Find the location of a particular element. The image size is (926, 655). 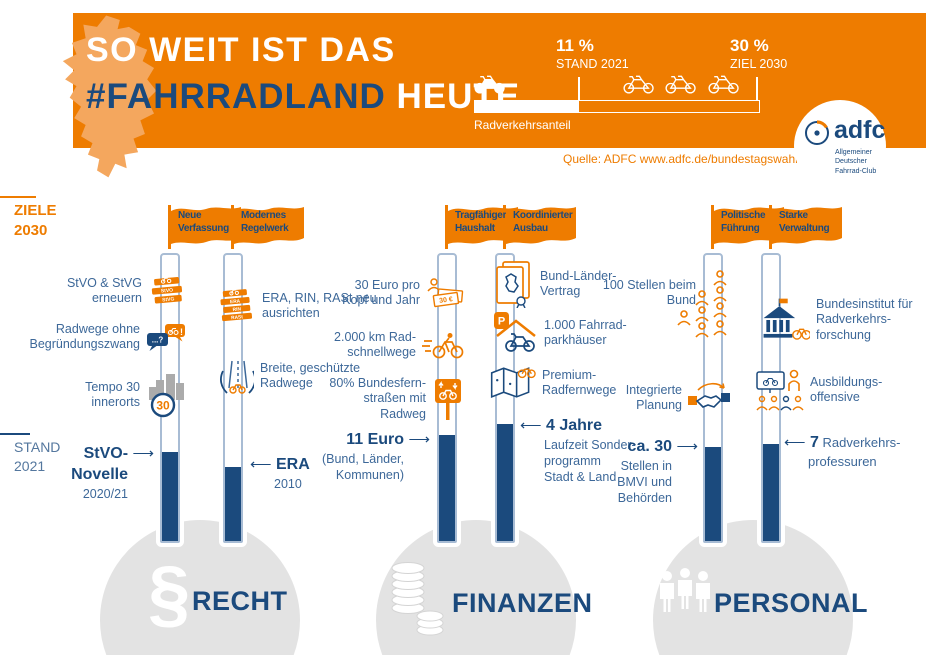

goal-tempo30: Tempo 30 innerorts 30 is located at coordinates (119, 395).